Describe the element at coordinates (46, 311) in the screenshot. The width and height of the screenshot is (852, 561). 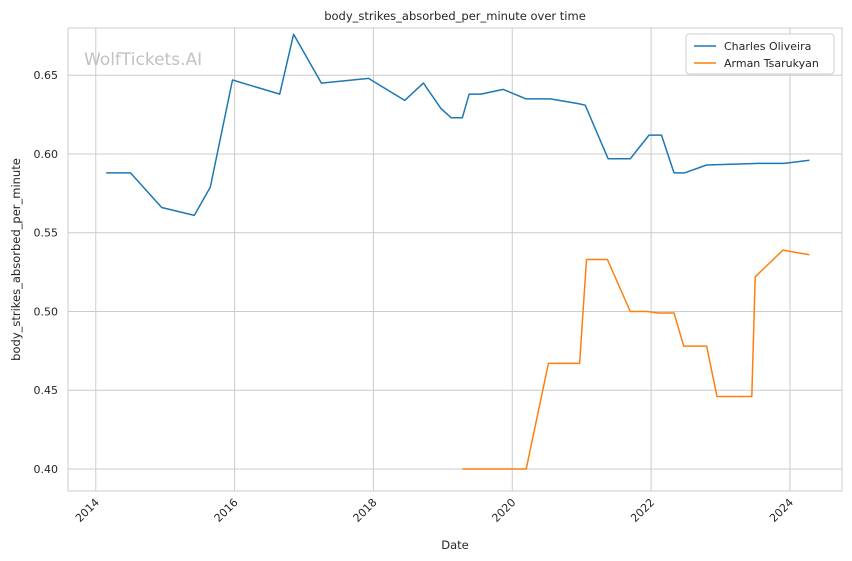
I see `y-tick-label: 0.50` at that location.